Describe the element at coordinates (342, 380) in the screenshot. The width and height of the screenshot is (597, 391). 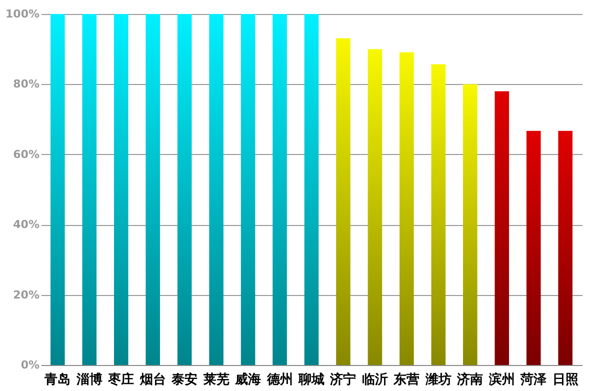
I see `x-tick-label: 济宁` at that location.